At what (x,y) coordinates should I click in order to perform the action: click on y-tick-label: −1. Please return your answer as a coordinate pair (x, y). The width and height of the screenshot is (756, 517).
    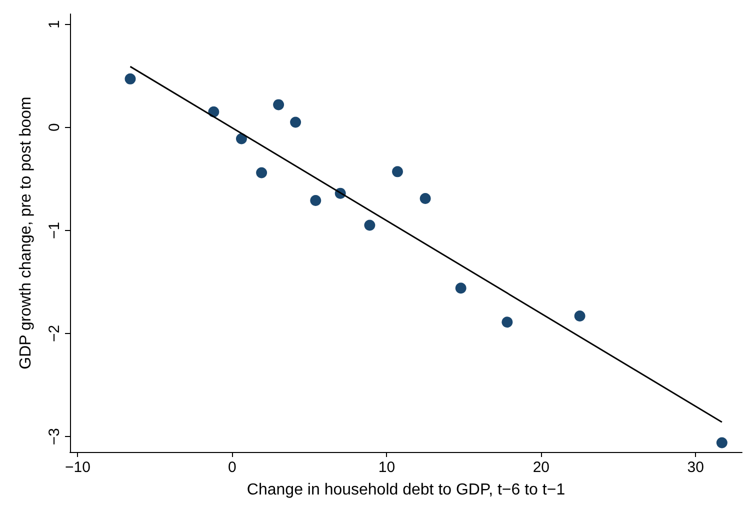
    Looking at the image, I should click on (54, 230).